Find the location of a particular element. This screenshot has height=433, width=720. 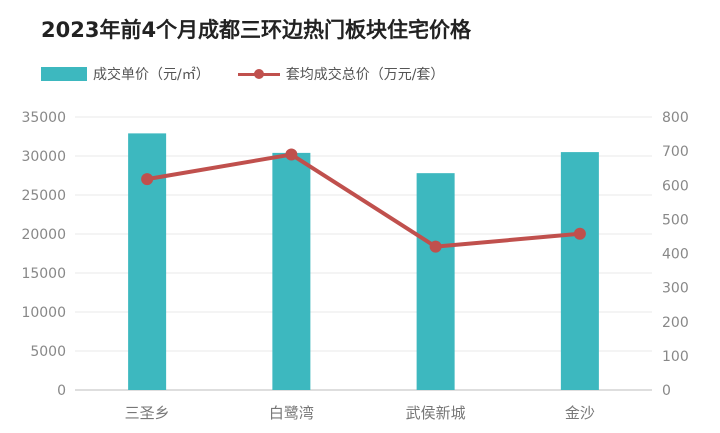

y-left-tick-label: 20000 is located at coordinates (43, 235).